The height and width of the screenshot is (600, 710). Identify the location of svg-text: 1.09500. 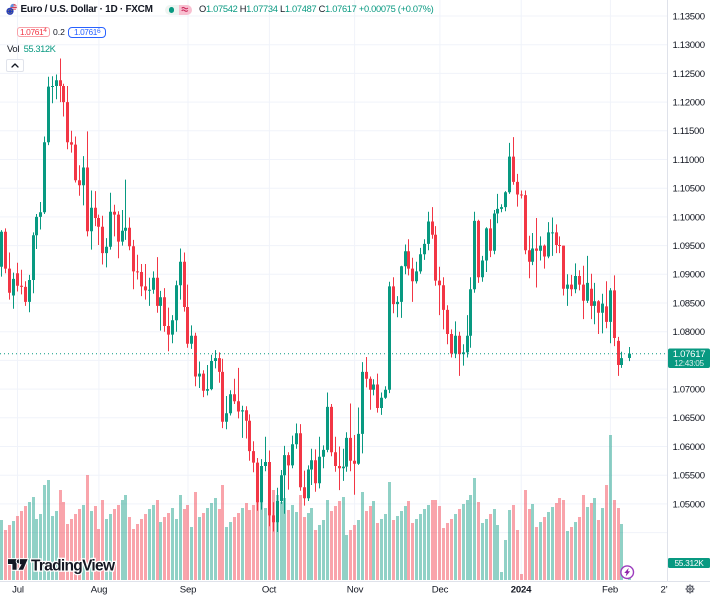
(689, 246).